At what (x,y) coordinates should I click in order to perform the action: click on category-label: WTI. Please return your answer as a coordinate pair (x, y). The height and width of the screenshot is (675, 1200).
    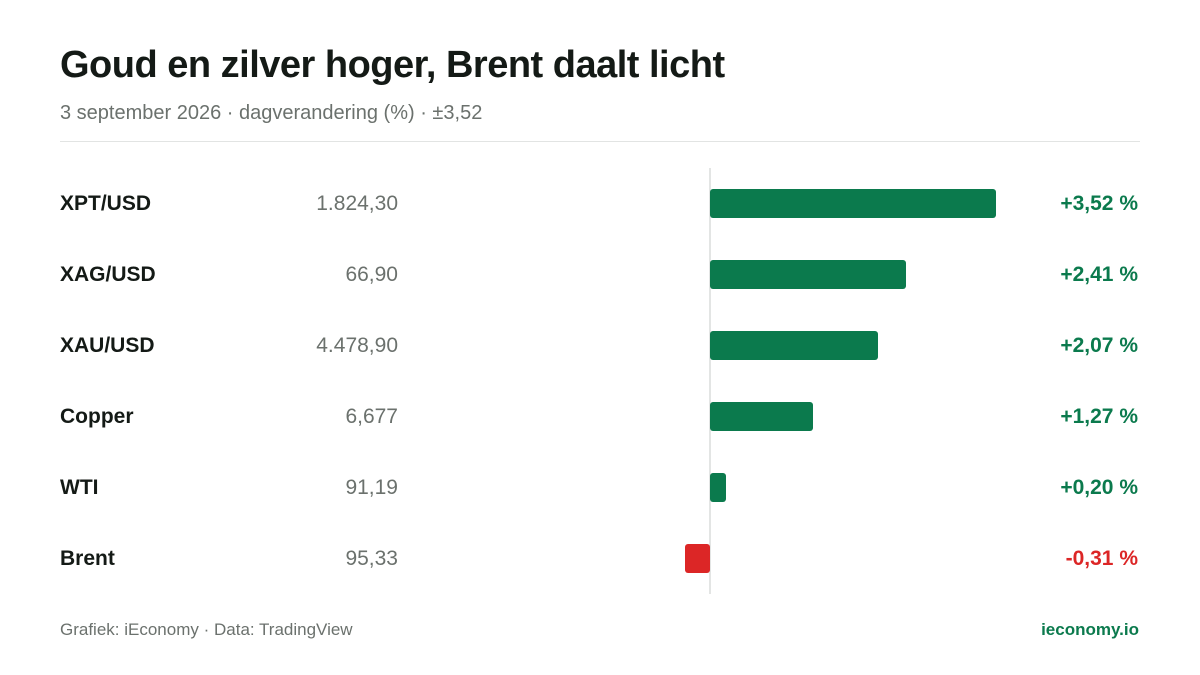
    Looking at the image, I should click on (79, 487).